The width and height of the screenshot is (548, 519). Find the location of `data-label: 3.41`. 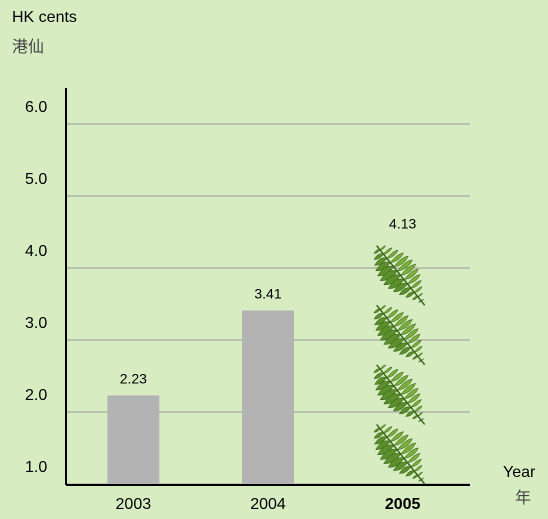

data-label: 3.41 is located at coordinates (267, 293).